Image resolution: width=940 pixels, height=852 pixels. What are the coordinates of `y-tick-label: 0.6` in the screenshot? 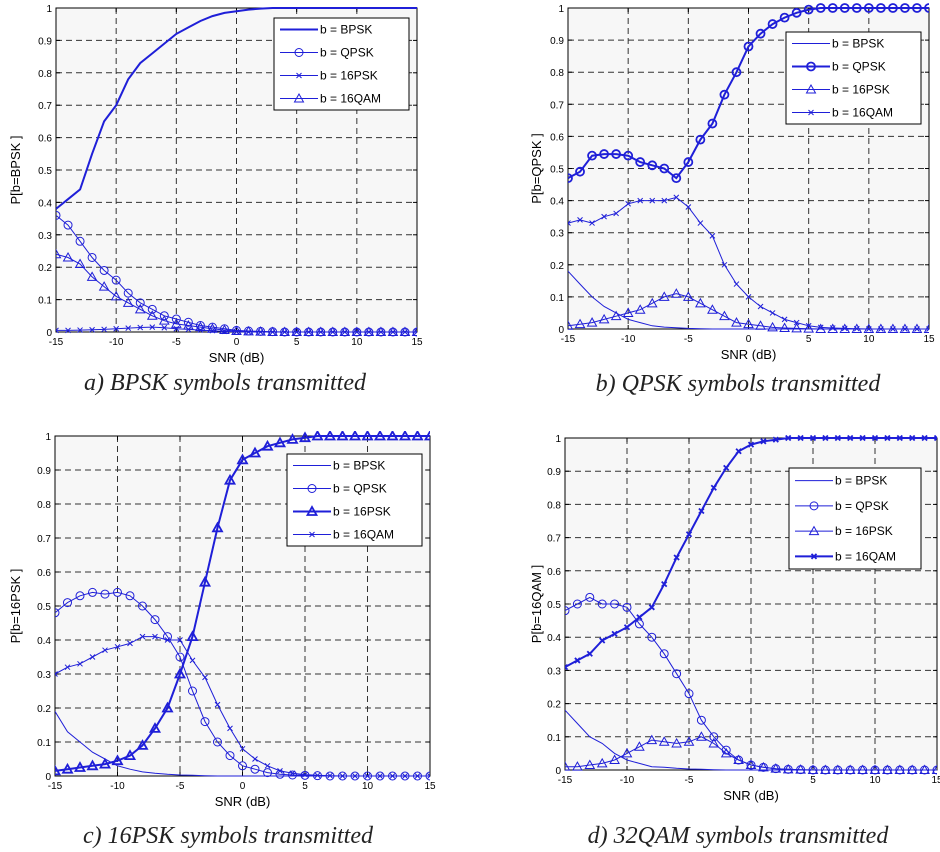 It's located at (554, 572).